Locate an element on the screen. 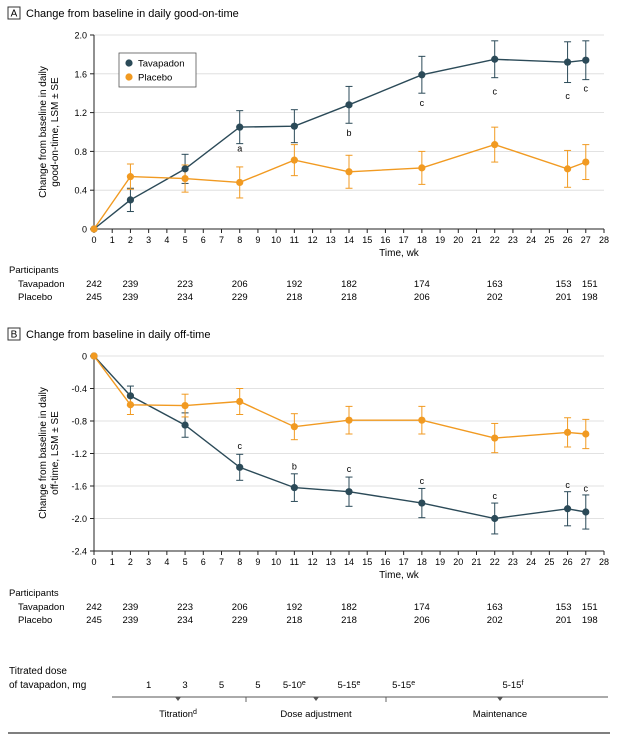 The image size is (618, 747). phase-label-text: Maintenance is located at coordinates (500, 714).